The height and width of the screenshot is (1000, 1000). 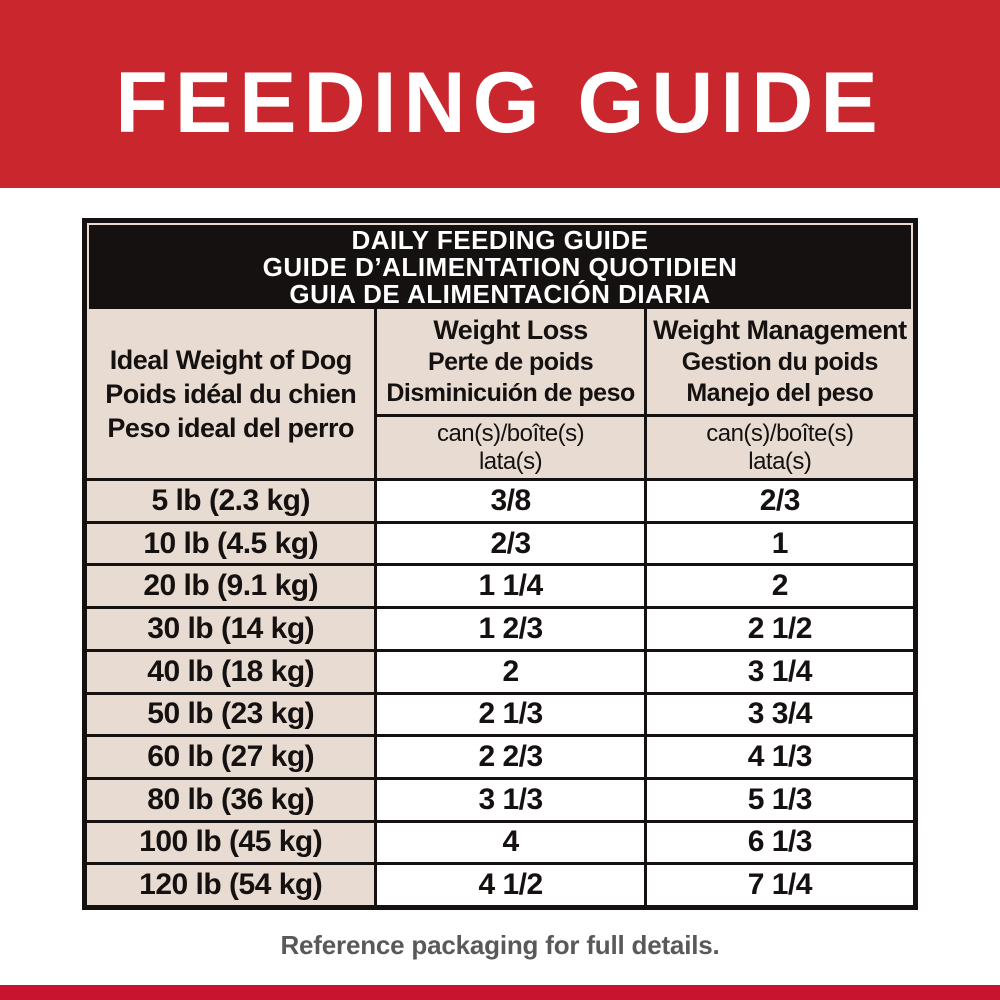 What do you see at coordinates (509, 842) in the screenshot?
I see `weight-loss-cell: 4` at bounding box center [509, 842].